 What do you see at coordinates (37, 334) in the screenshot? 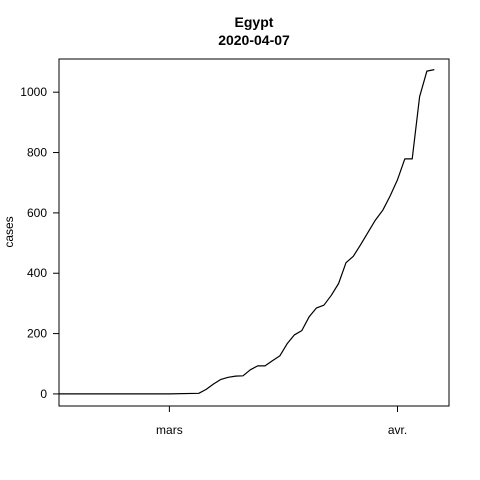
I see `y-tick-label: 200` at bounding box center [37, 334].